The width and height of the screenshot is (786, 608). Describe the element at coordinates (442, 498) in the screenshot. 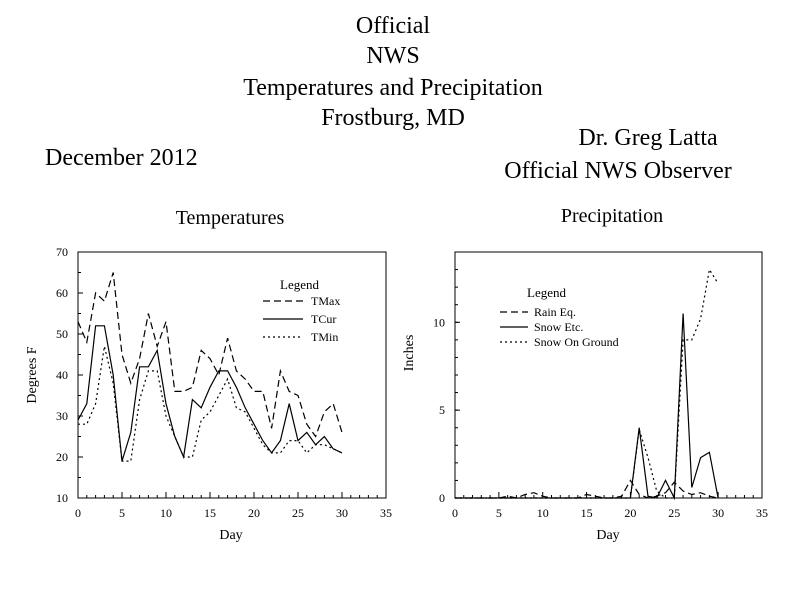

I see `precip-y-tick-label: 0` at that location.